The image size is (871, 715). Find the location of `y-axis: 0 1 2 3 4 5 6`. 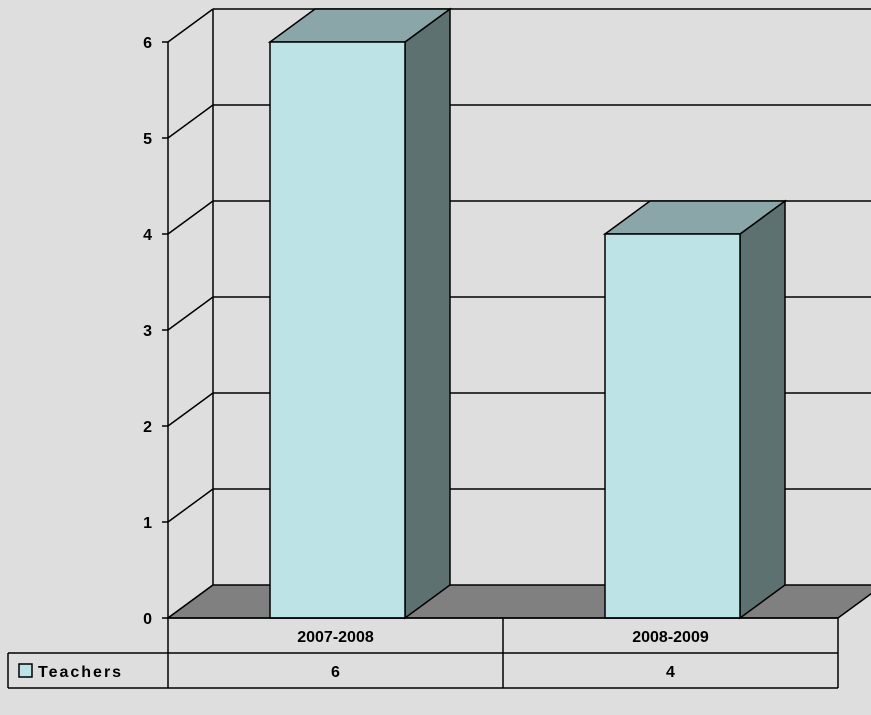

y-axis: 0 1 2 3 4 5 6 is located at coordinates (156, 331).